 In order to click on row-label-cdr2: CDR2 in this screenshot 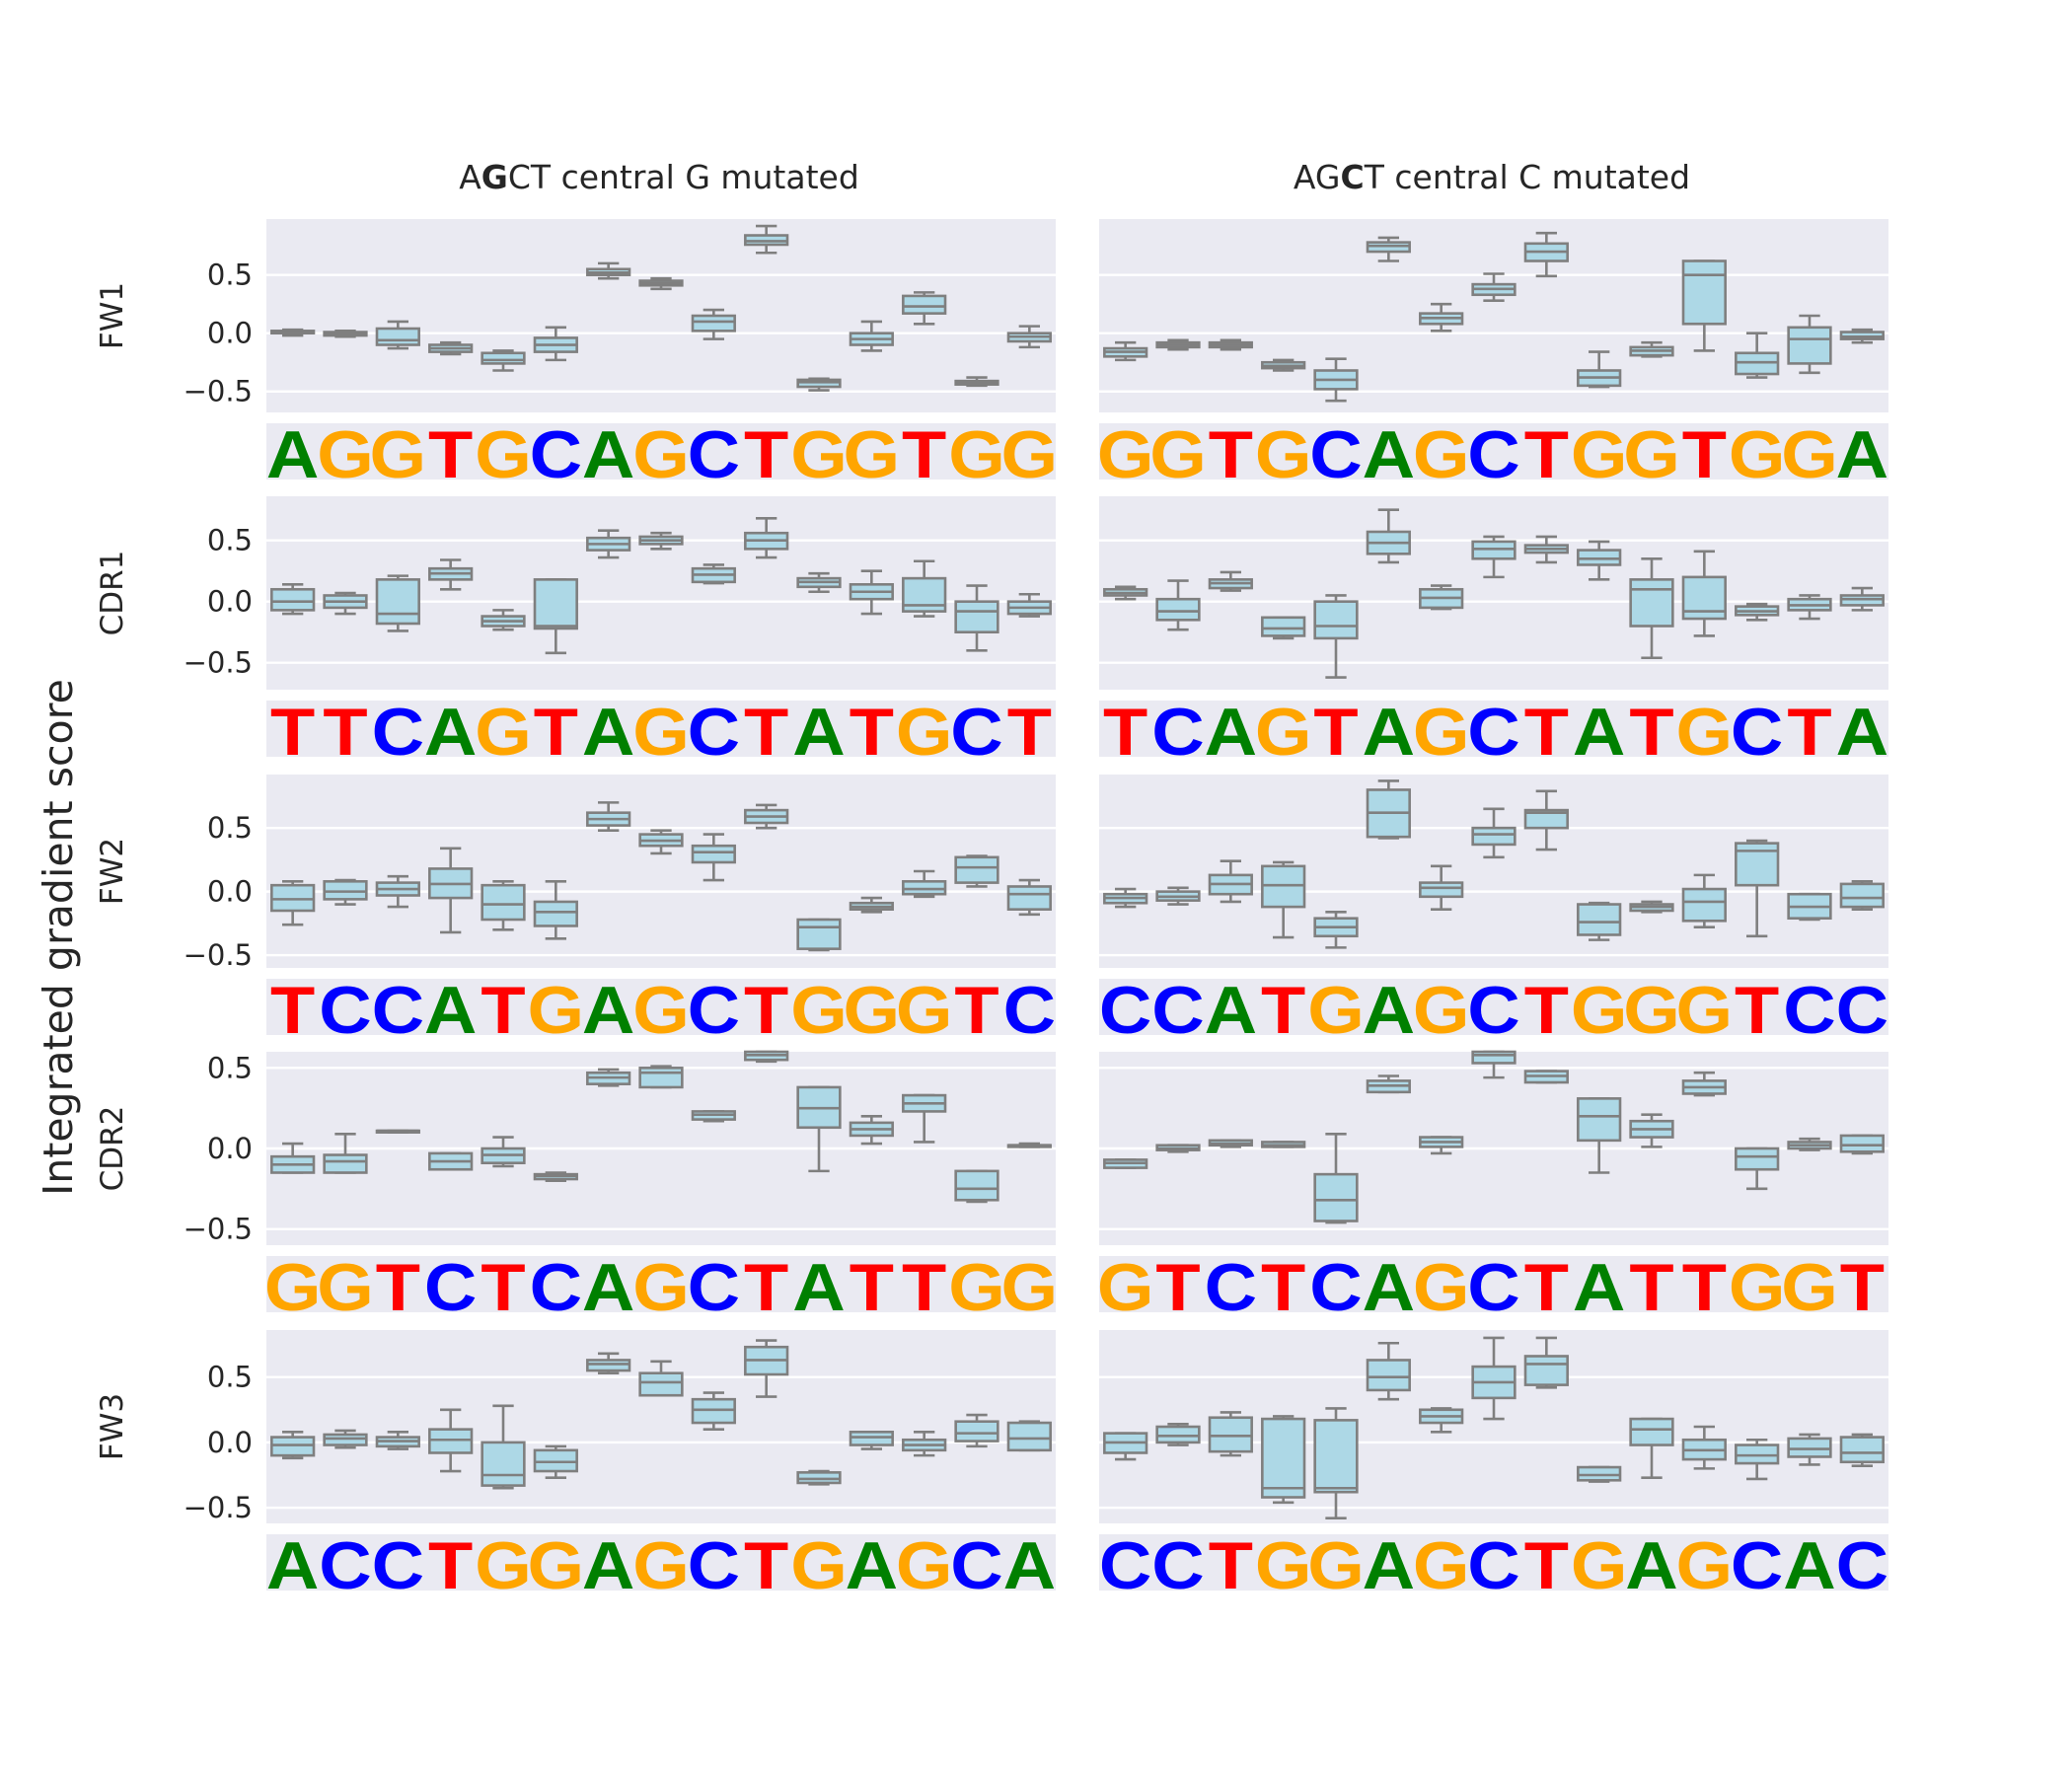, I will do `click(112, 1149)`.